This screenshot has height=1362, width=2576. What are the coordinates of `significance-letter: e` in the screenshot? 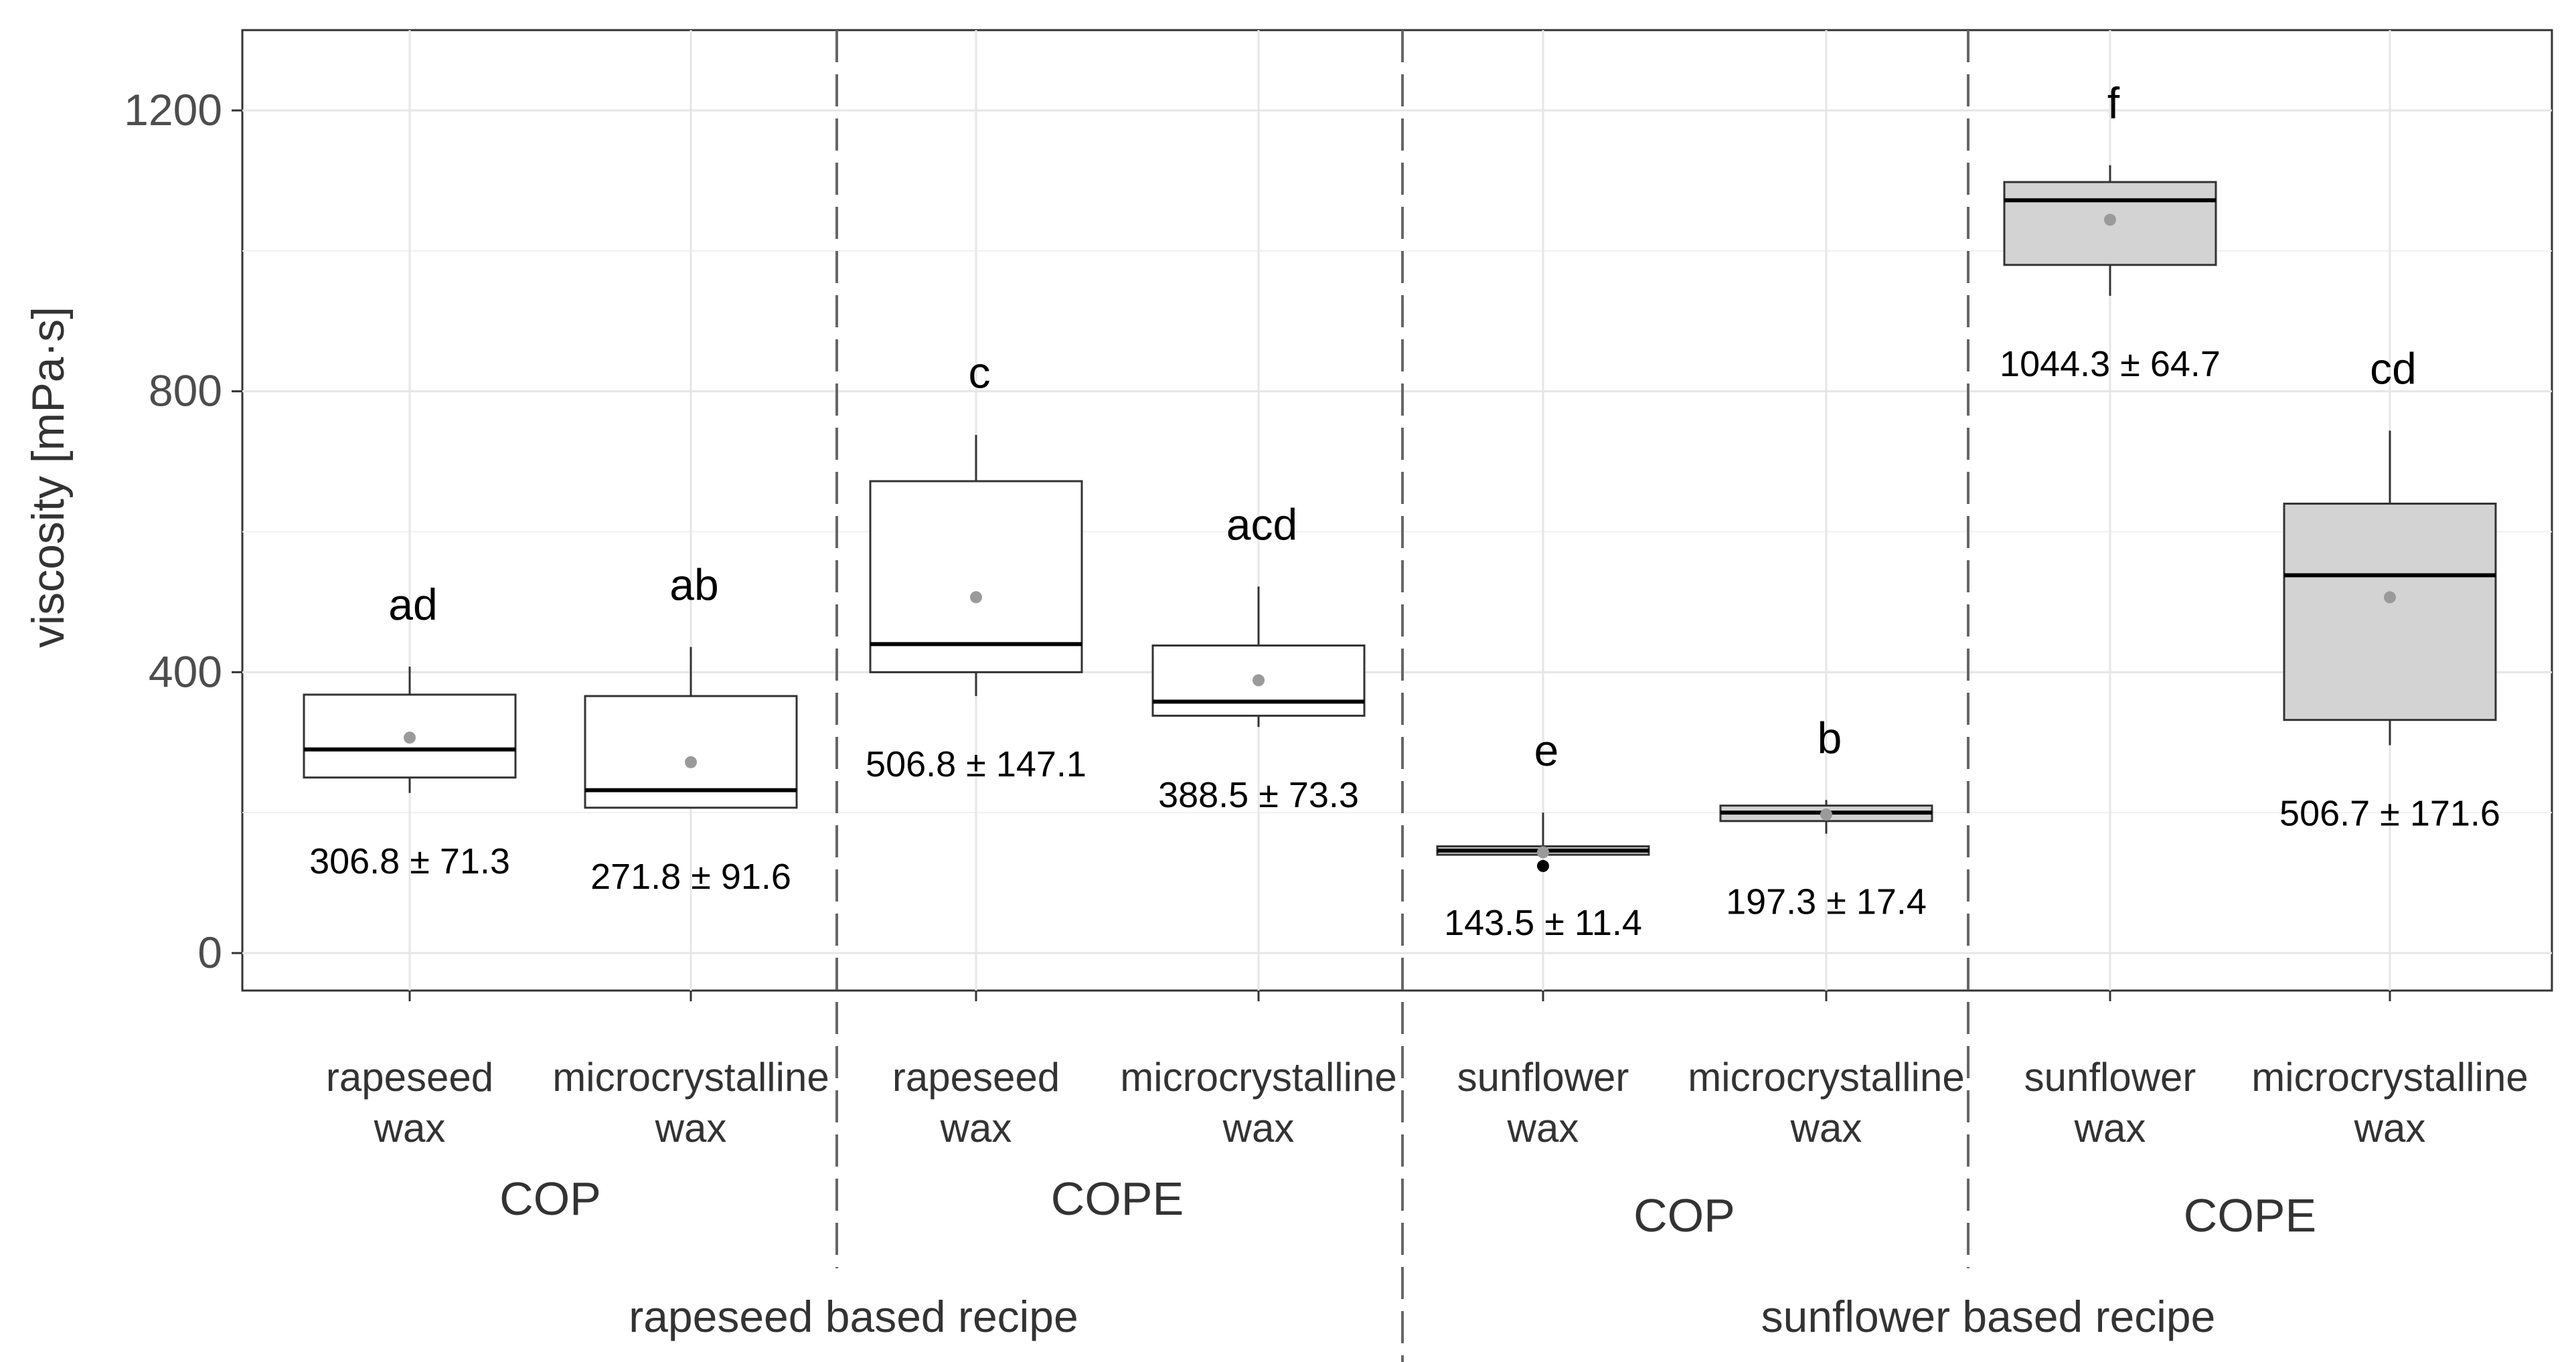 It's located at (1546, 750).